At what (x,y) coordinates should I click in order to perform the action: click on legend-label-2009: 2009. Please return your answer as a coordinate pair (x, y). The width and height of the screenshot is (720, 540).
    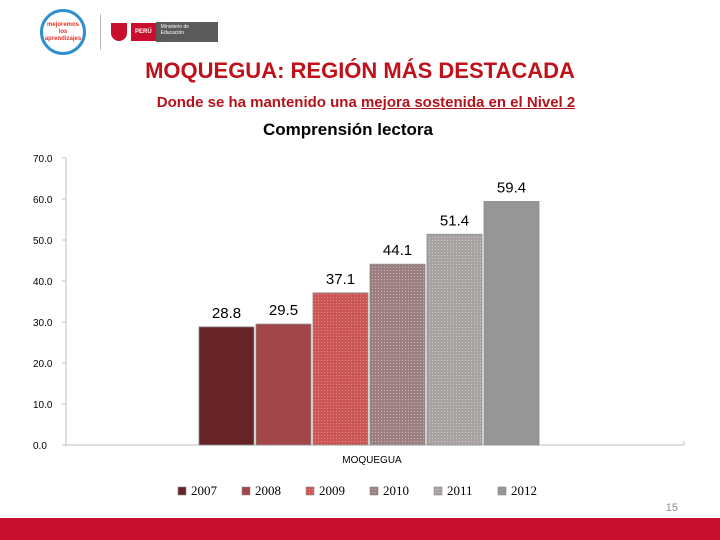
    Looking at the image, I should click on (332, 490).